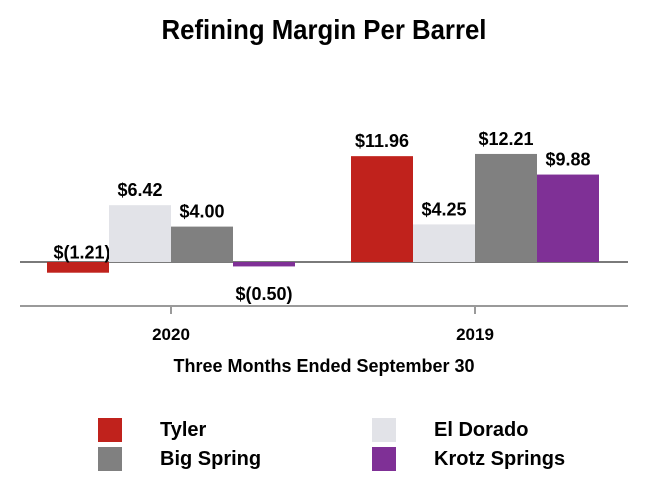  I want to click on data-label-el-dorado-2019: $4.25, so click(443, 209).